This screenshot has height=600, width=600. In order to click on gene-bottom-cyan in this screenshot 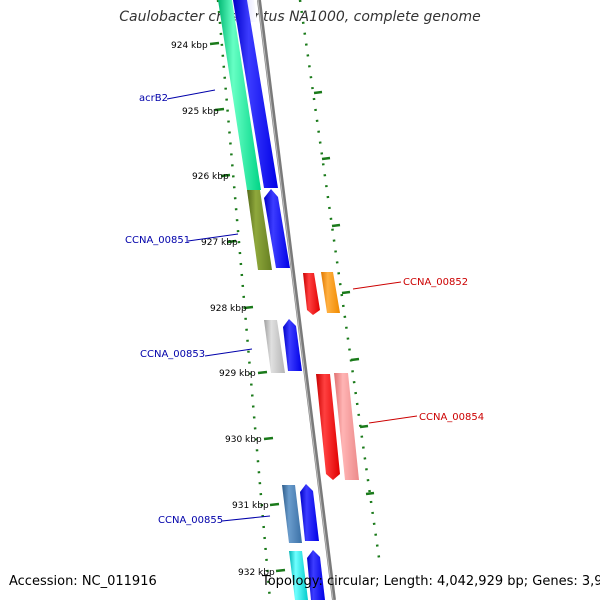, I will do `click(298, 575)`.